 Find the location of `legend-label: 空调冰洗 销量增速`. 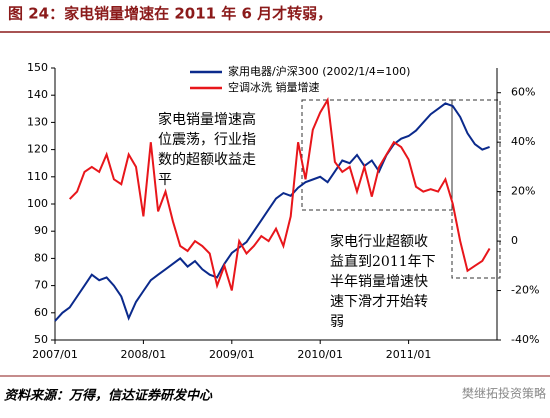

legend-label: 空调冰洗 销量增速 is located at coordinates (274, 87).